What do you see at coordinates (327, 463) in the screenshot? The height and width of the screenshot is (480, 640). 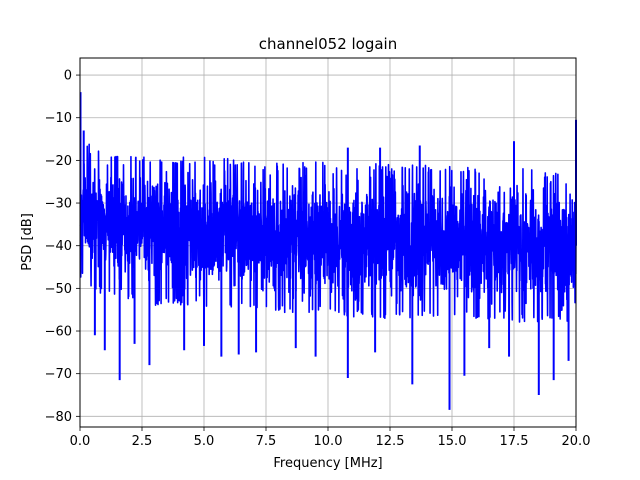 I see `x-axis-title: Frequency [MHz]` at bounding box center [327, 463].